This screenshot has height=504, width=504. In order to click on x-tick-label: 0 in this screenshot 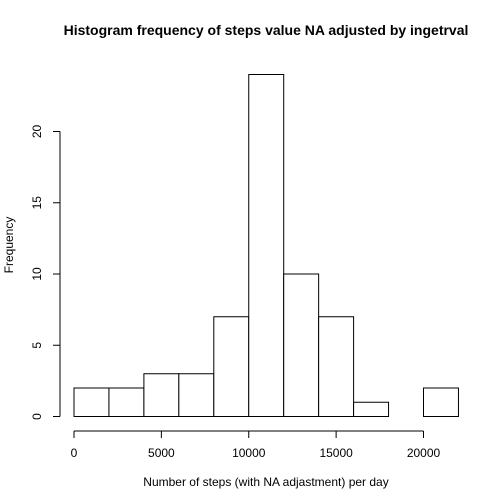, I will do `click(74, 453)`.